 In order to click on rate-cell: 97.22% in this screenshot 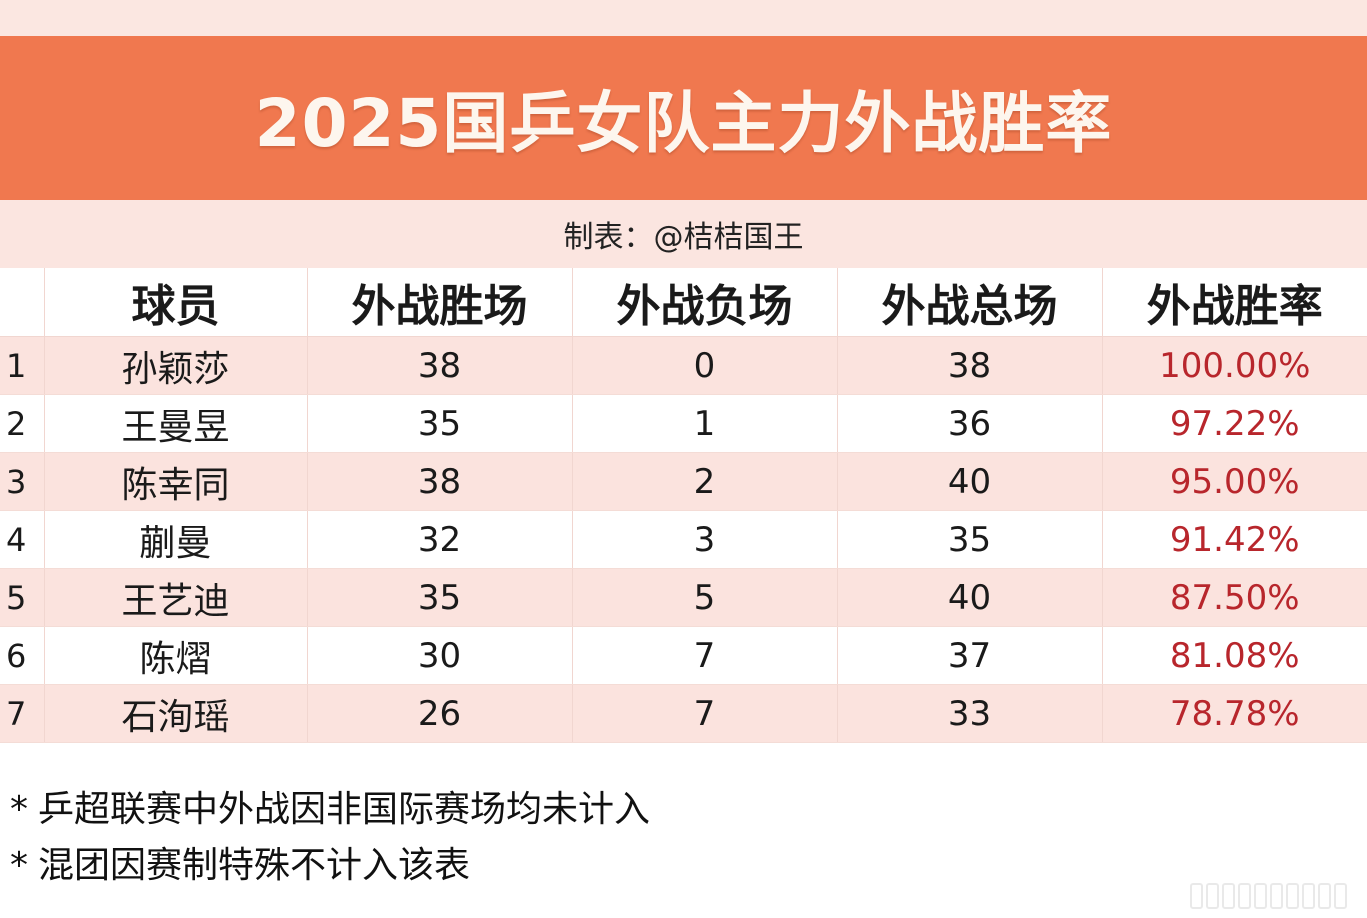, I will do `click(1234, 423)`.